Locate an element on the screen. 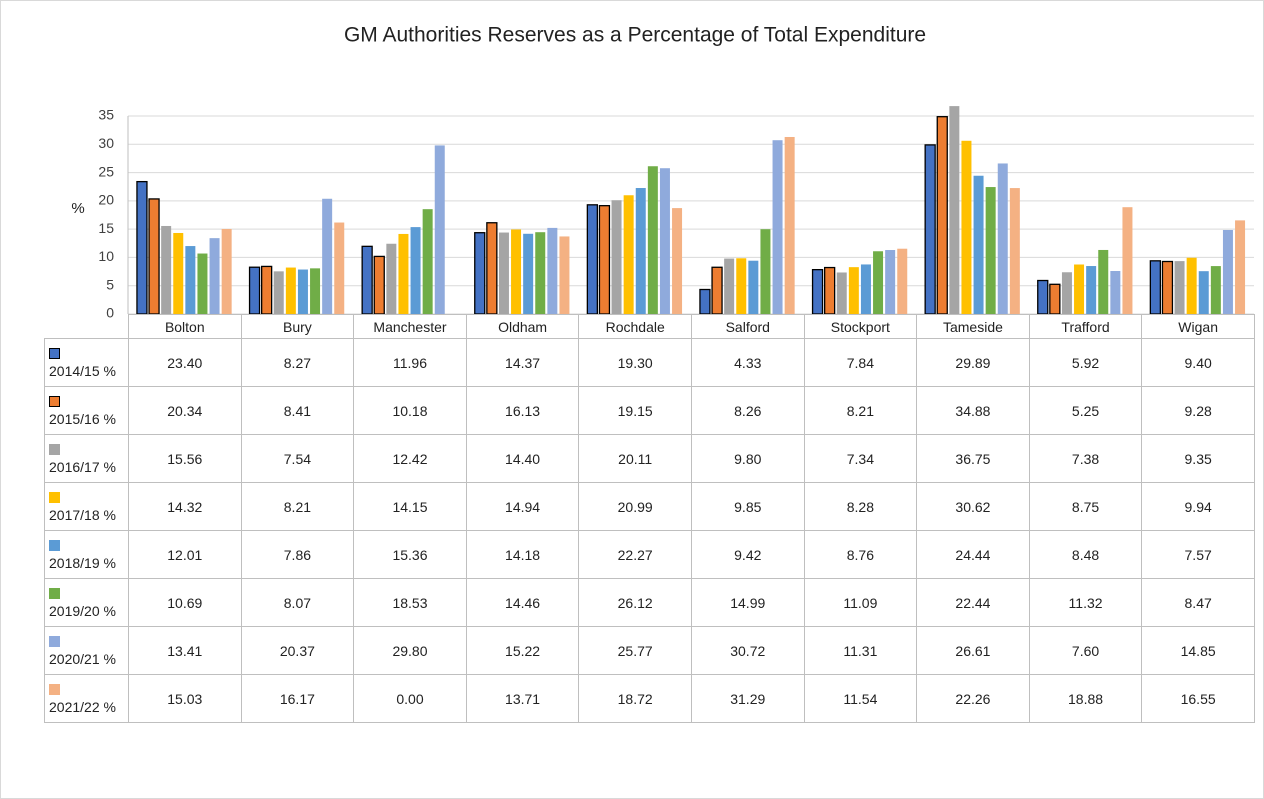 The width and height of the screenshot is (1264, 799). y-tick-label: 20 is located at coordinates (106, 200).